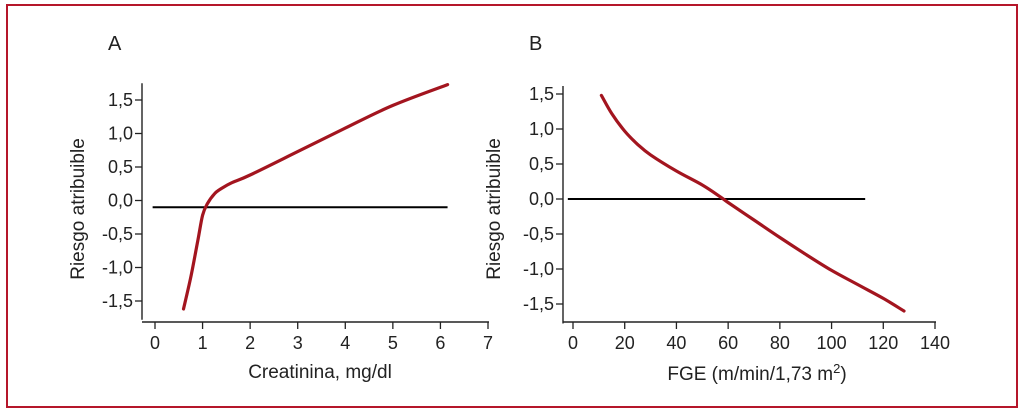  Describe the element at coordinates (117, 301) in the screenshot. I see `panel-a-y-tick-label: -1,5` at that location.